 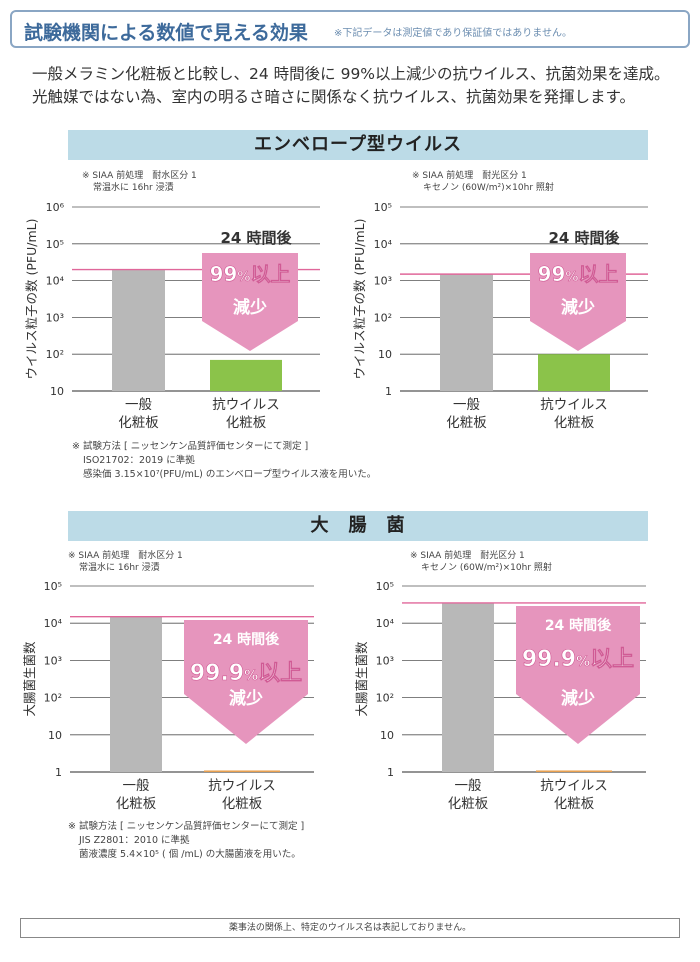 I want to click on y-tick-label: 10⁶, so click(x=55, y=207).